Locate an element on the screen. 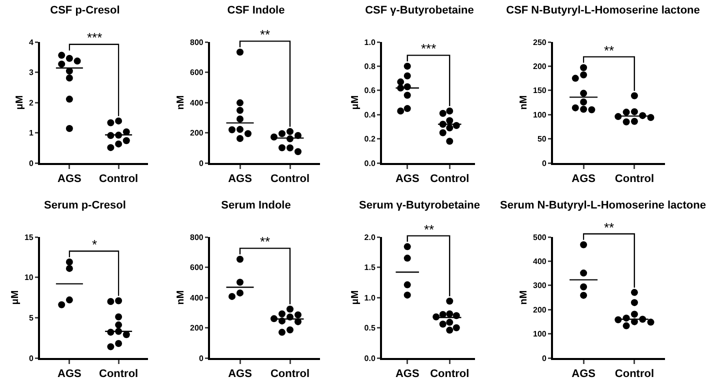 The image size is (709, 390). y-tick-label: 1 is located at coordinates (31, 133).